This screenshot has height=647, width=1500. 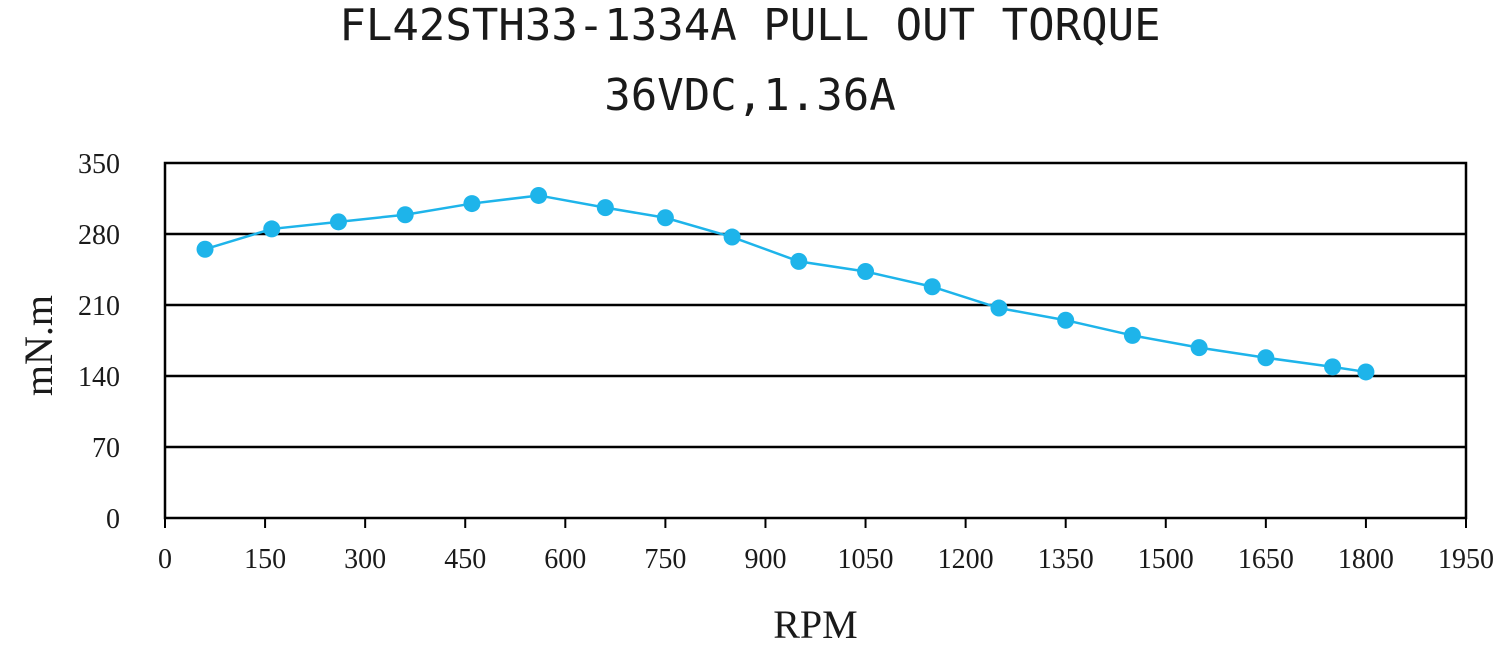 I want to click on x-tick-label: 1050, so click(x=866, y=559).